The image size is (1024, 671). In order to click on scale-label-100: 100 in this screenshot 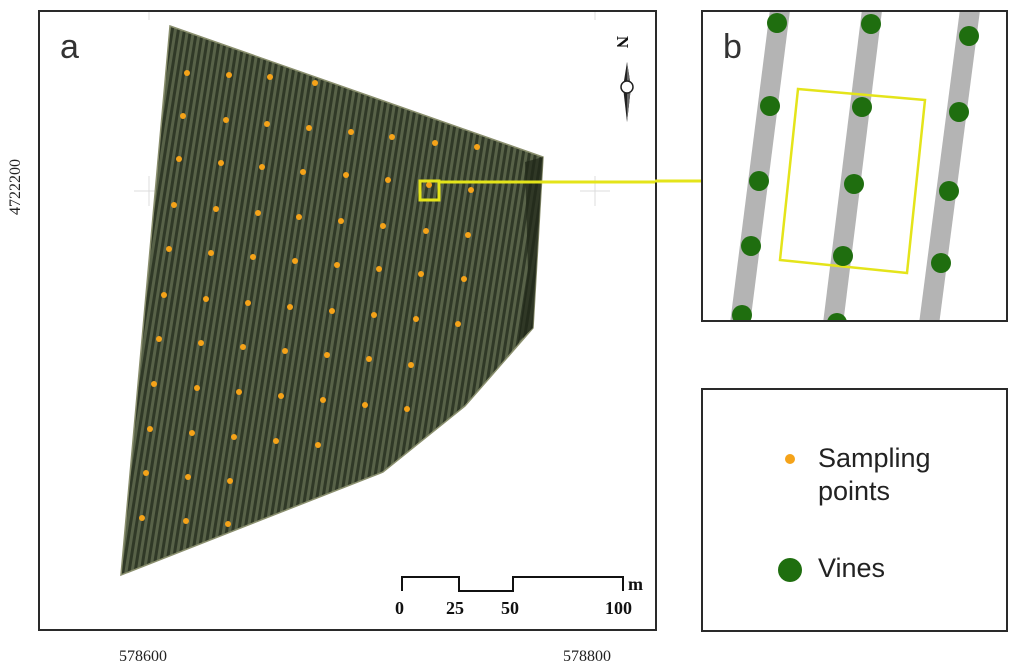, I will do `click(618, 608)`.